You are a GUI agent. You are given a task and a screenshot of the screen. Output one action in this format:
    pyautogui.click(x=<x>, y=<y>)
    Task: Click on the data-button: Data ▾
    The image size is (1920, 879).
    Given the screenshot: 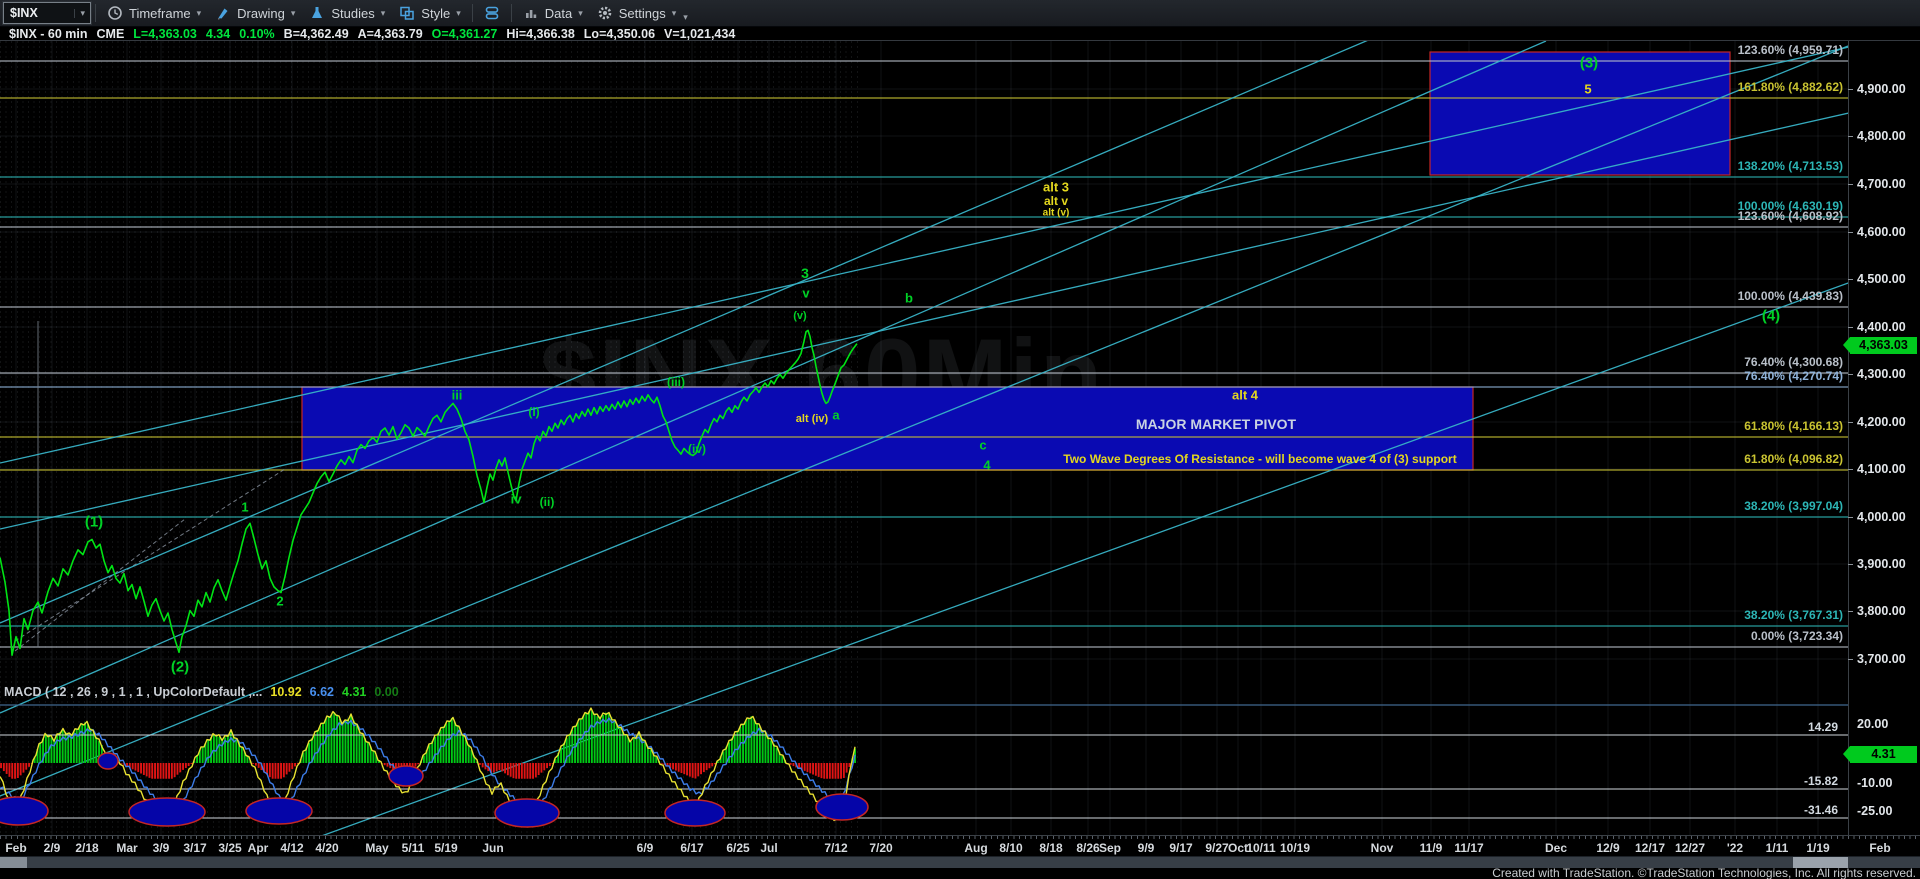 What is the action you would take?
    pyautogui.click(x=553, y=13)
    